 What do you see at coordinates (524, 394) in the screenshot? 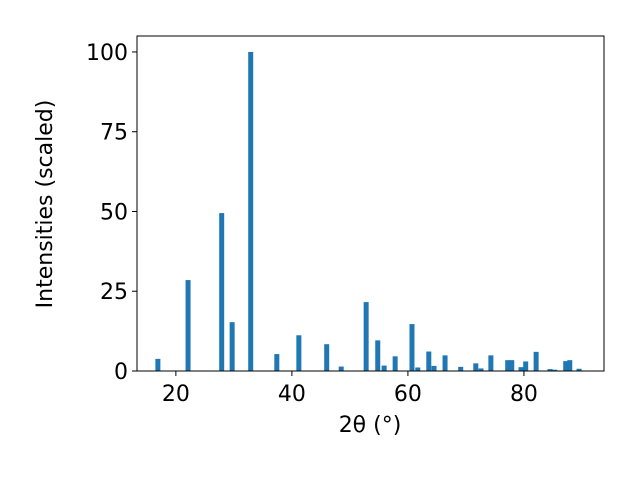
I see `x-tick-label: 80` at bounding box center [524, 394].